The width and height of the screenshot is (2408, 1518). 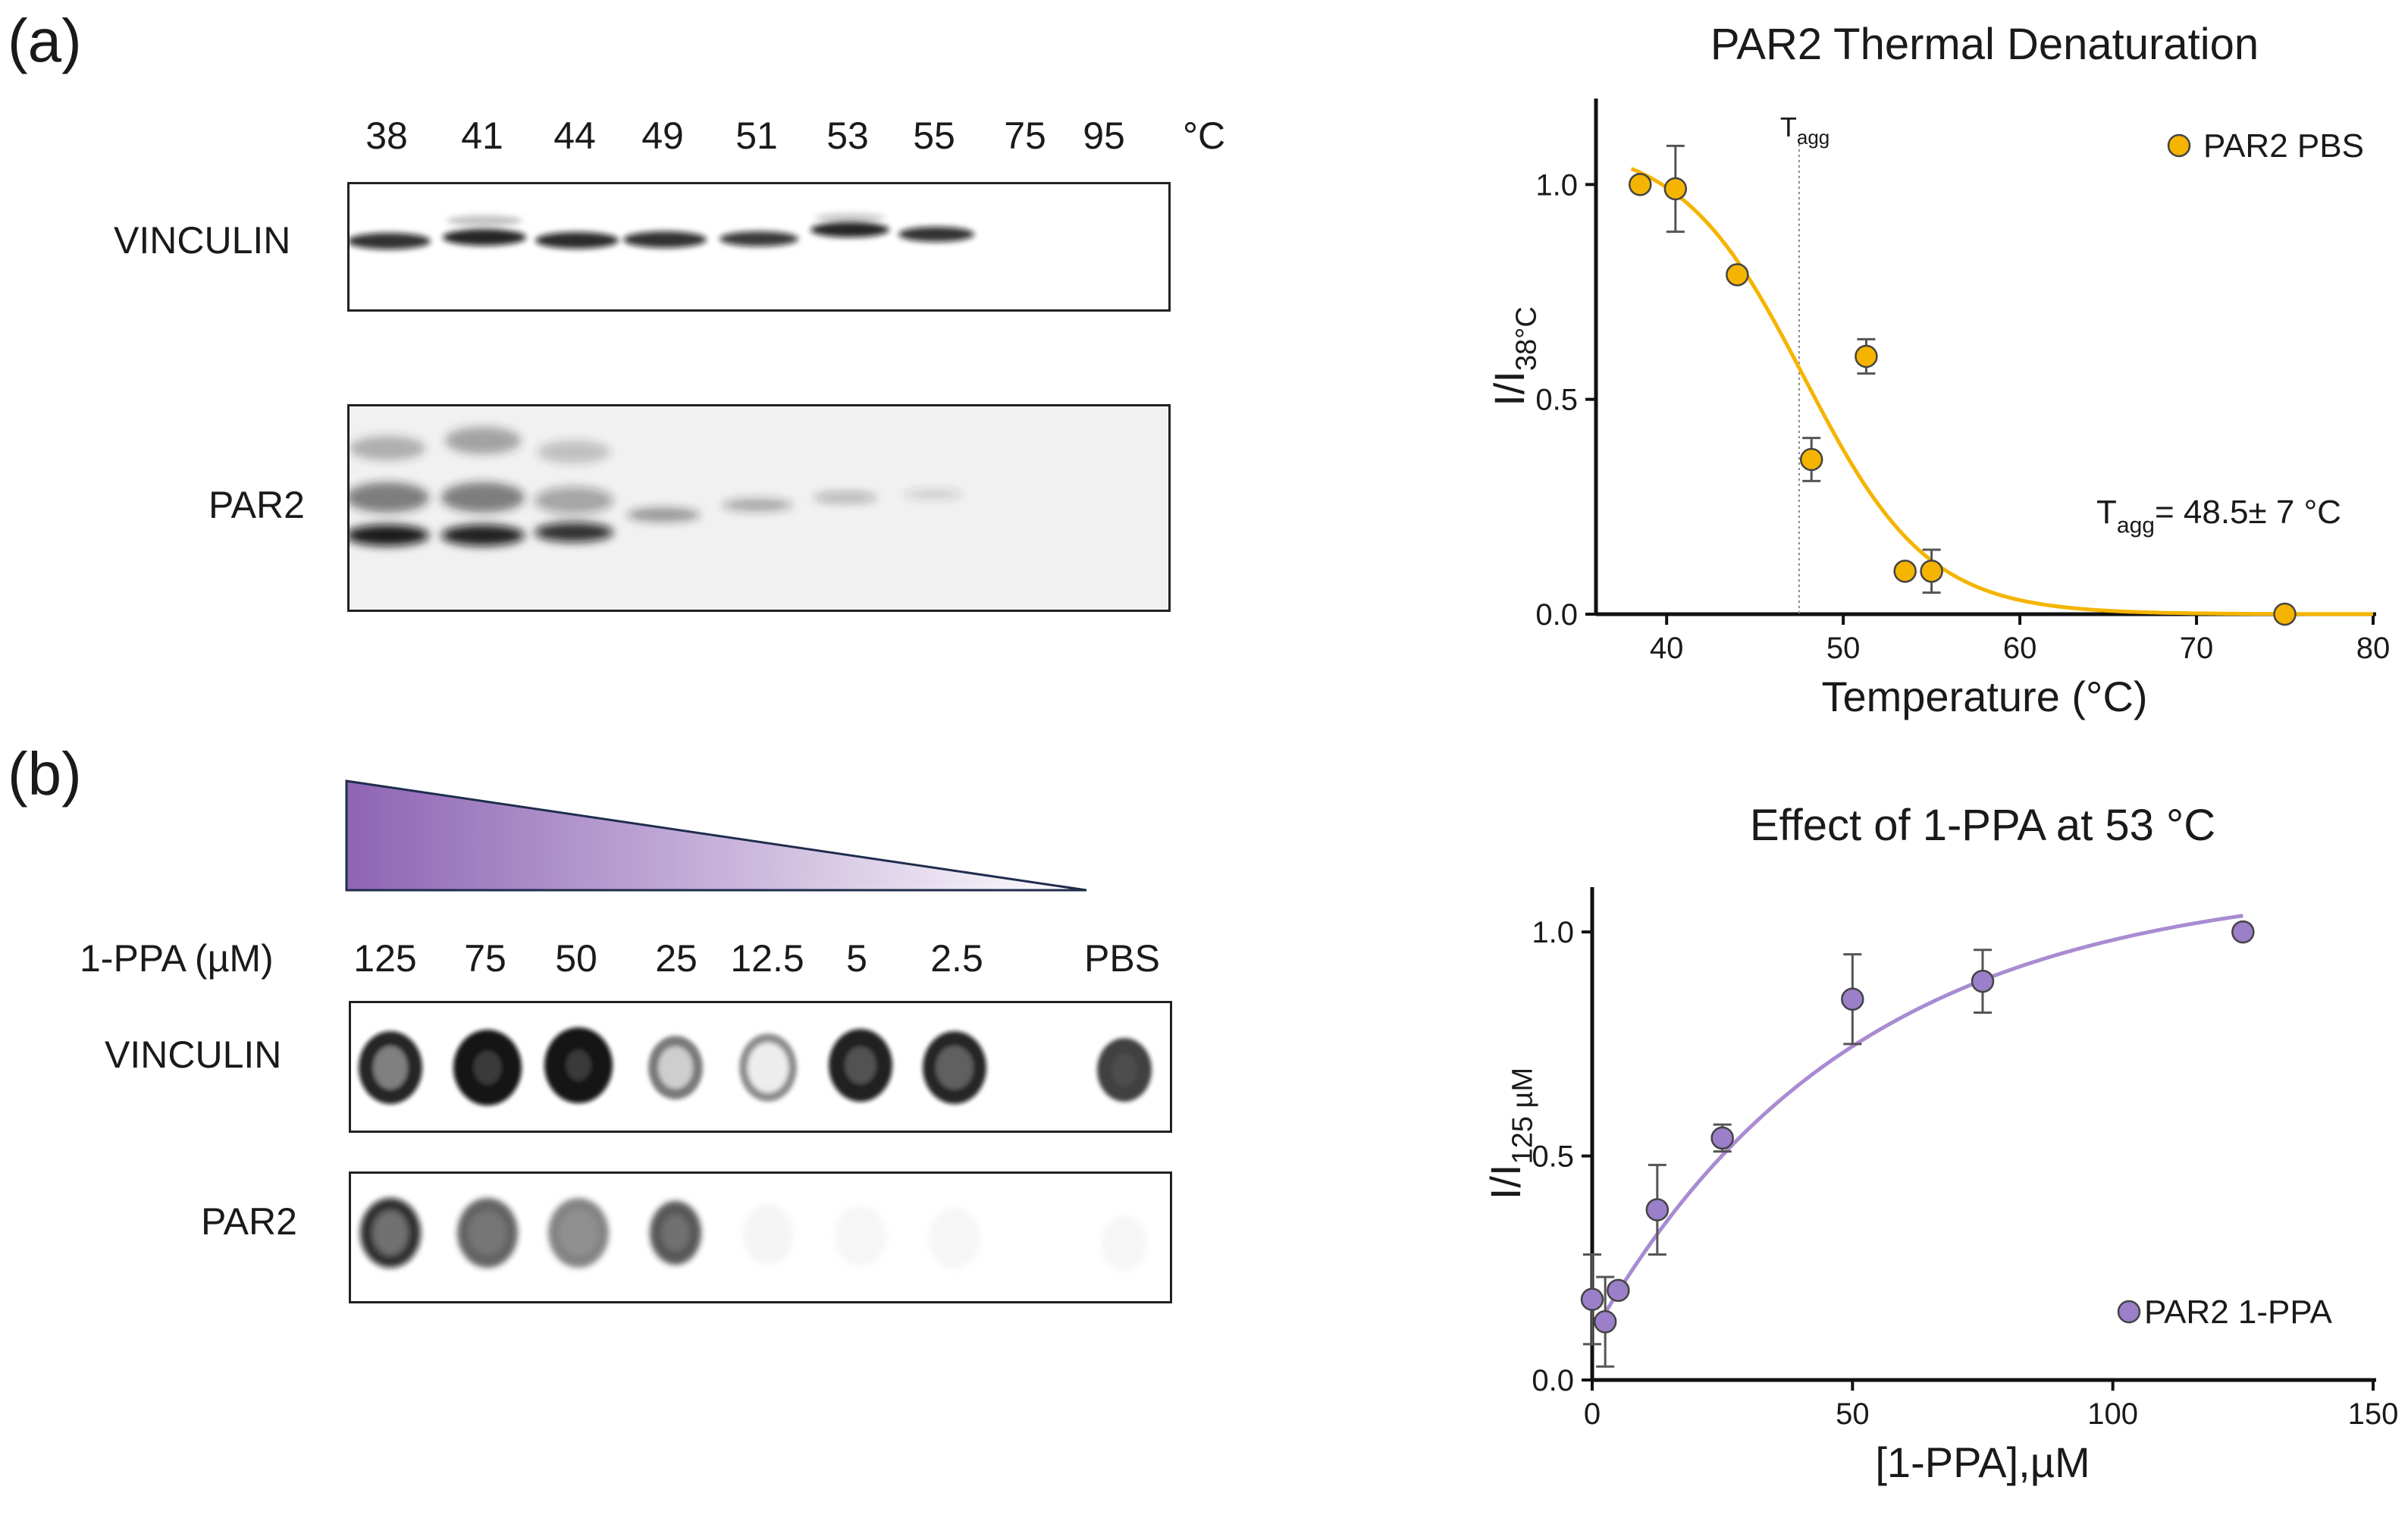 I want to click on legend-label: PAR2 1-PPA, so click(x=2238, y=1312).